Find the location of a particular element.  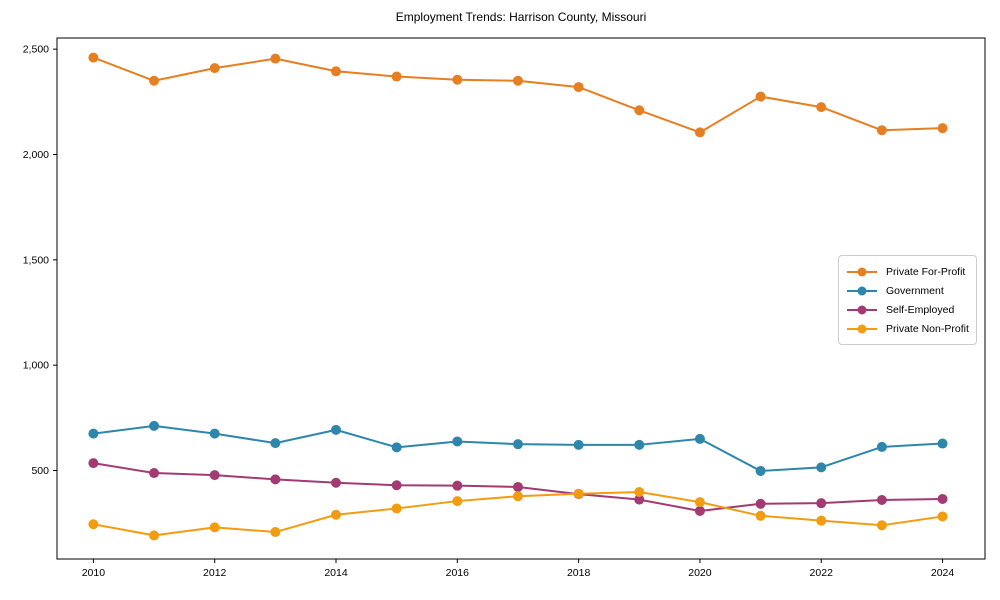

x-tick-label: 2020 is located at coordinates (700, 573).